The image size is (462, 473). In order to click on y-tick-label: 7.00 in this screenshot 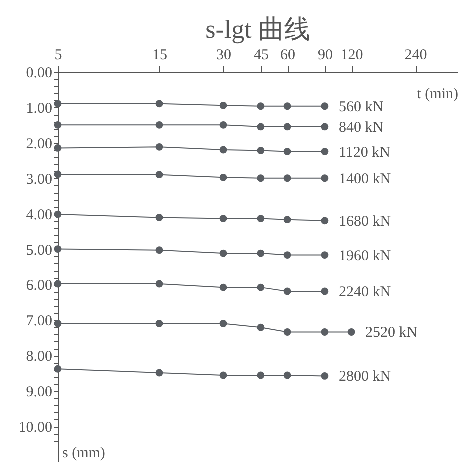, I will do `click(39, 322)`.